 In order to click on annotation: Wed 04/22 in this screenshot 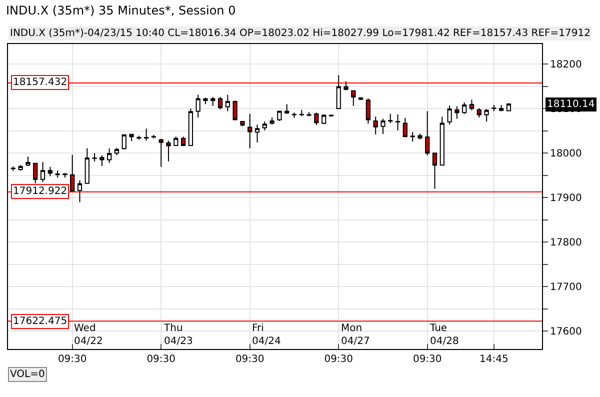, I will do `click(88, 335)`.